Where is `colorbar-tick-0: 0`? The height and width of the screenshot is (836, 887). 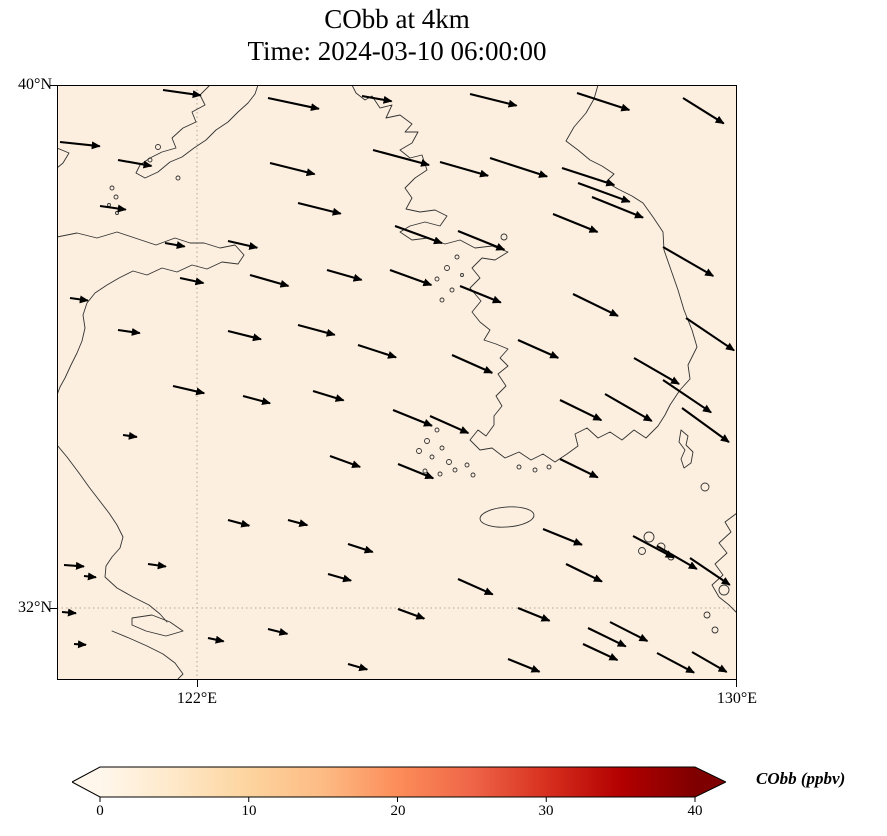
colorbar-tick-0: 0 is located at coordinates (100, 811).